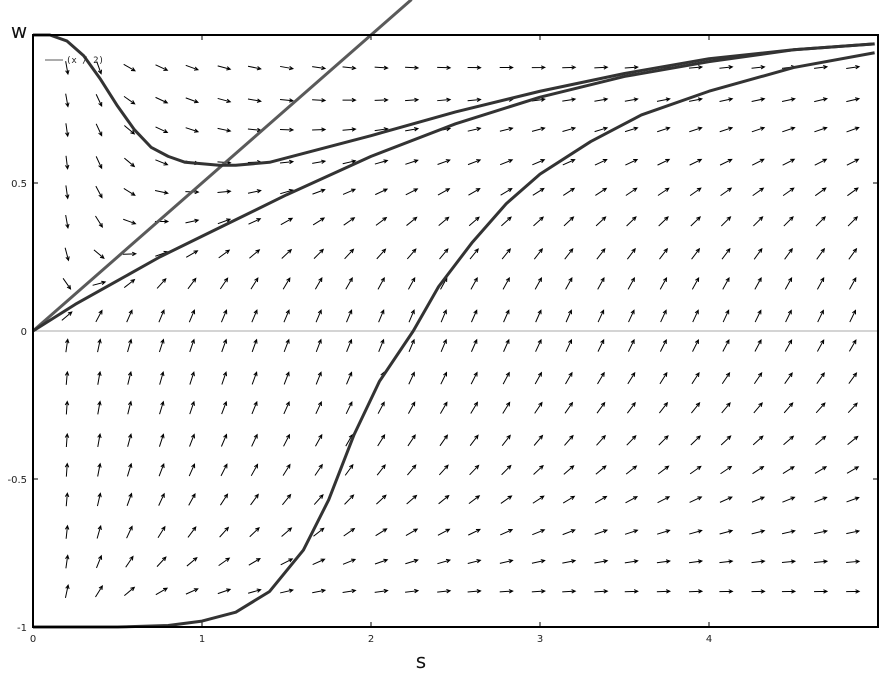 This screenshot has height=674, width=881. Describe the element at coordinates (709, 639) in the screenshot. I see `x-tick-label: 4` at that location.